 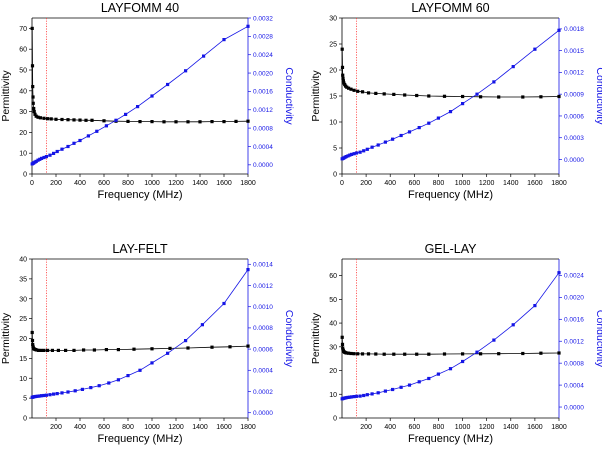 I want to click on x-tick-label: 600, so click(x=414, y=427).